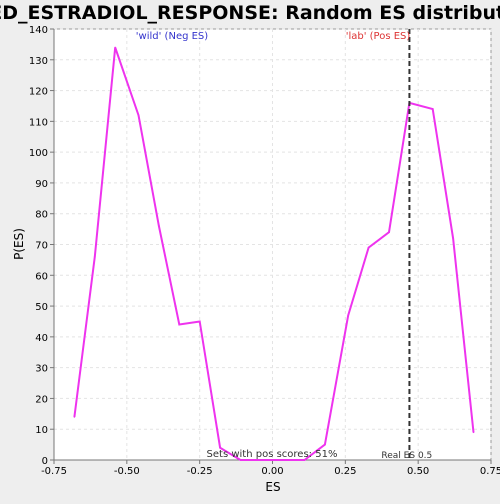  Describe the element at coordinates (41, 369) in the screenshot. I see `y-tick-label: 30` at that location.